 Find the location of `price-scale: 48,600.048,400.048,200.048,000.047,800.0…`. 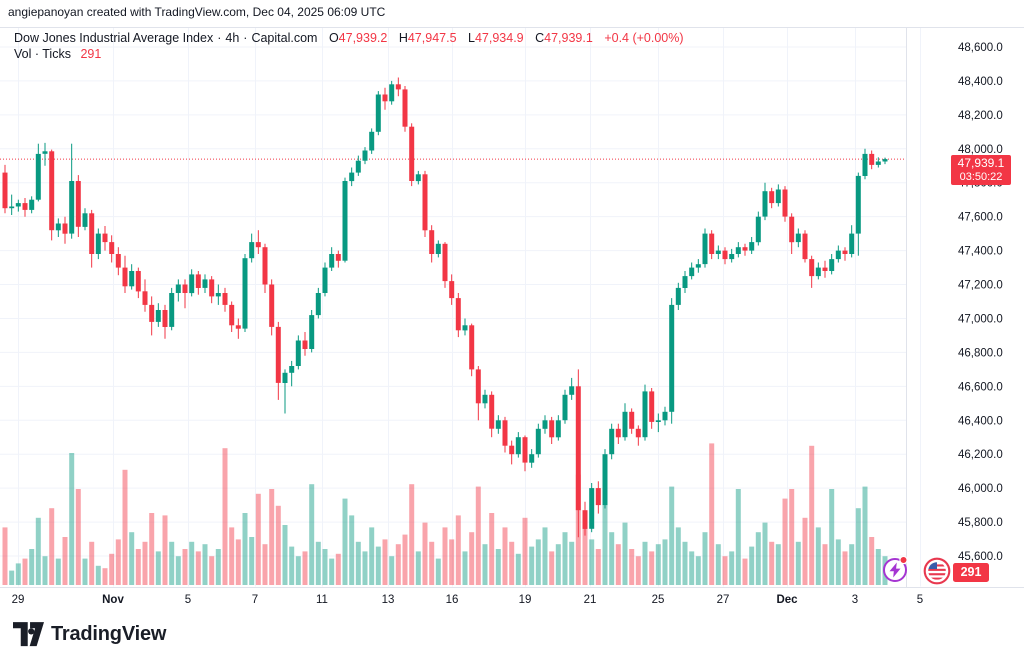

price-scale: 48,600.048,400.048,200.048,000.047,800.0… is located at coordinates (980, 302).